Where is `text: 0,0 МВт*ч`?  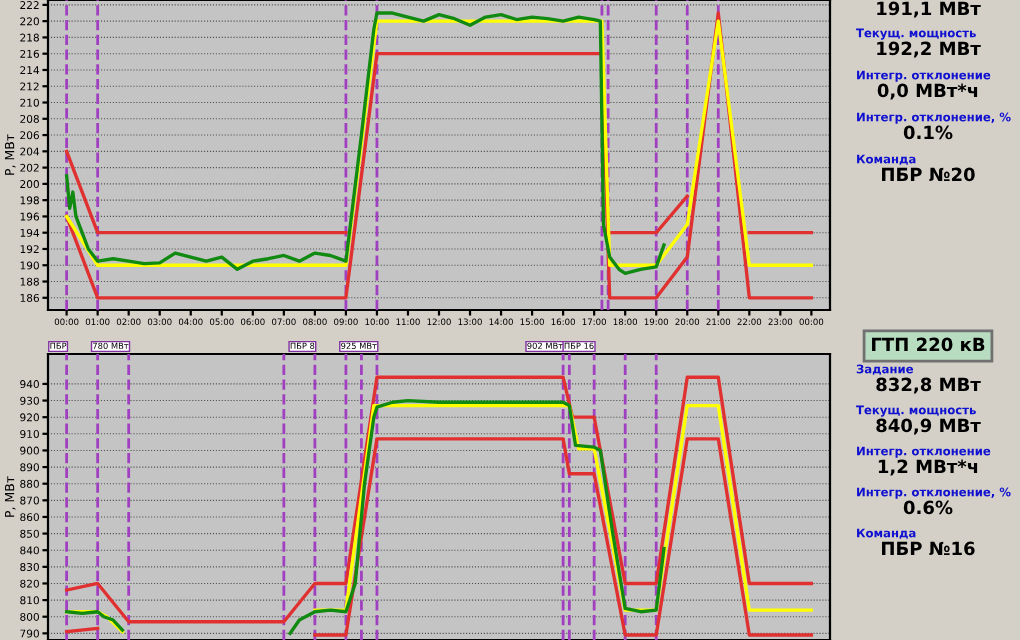
text: 0,0 МВт*ч is located at coordinates (927, 91).